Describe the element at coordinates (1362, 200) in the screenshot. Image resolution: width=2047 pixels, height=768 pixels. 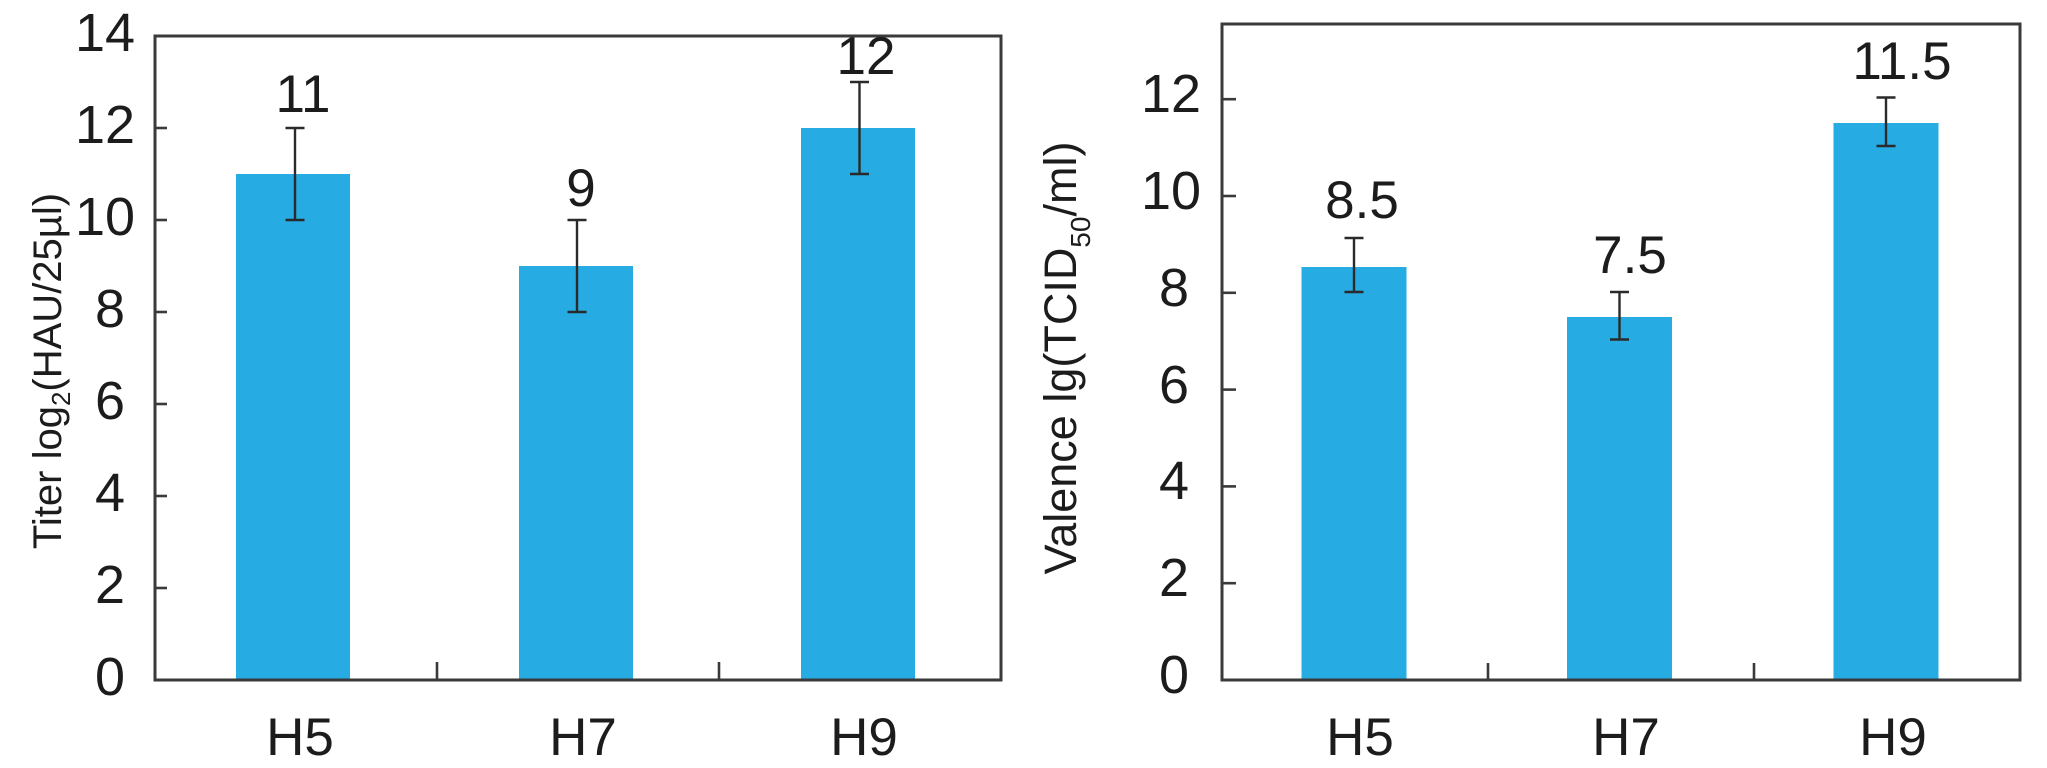
I see `svg-text: 8.5` at that location.